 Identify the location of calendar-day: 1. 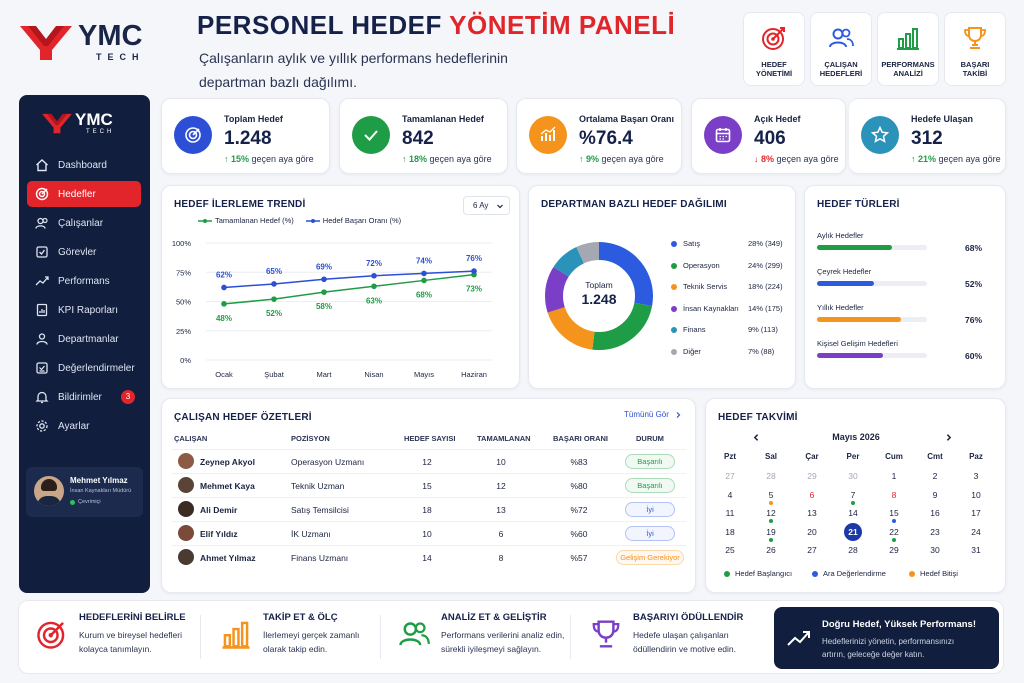
(894, 476).